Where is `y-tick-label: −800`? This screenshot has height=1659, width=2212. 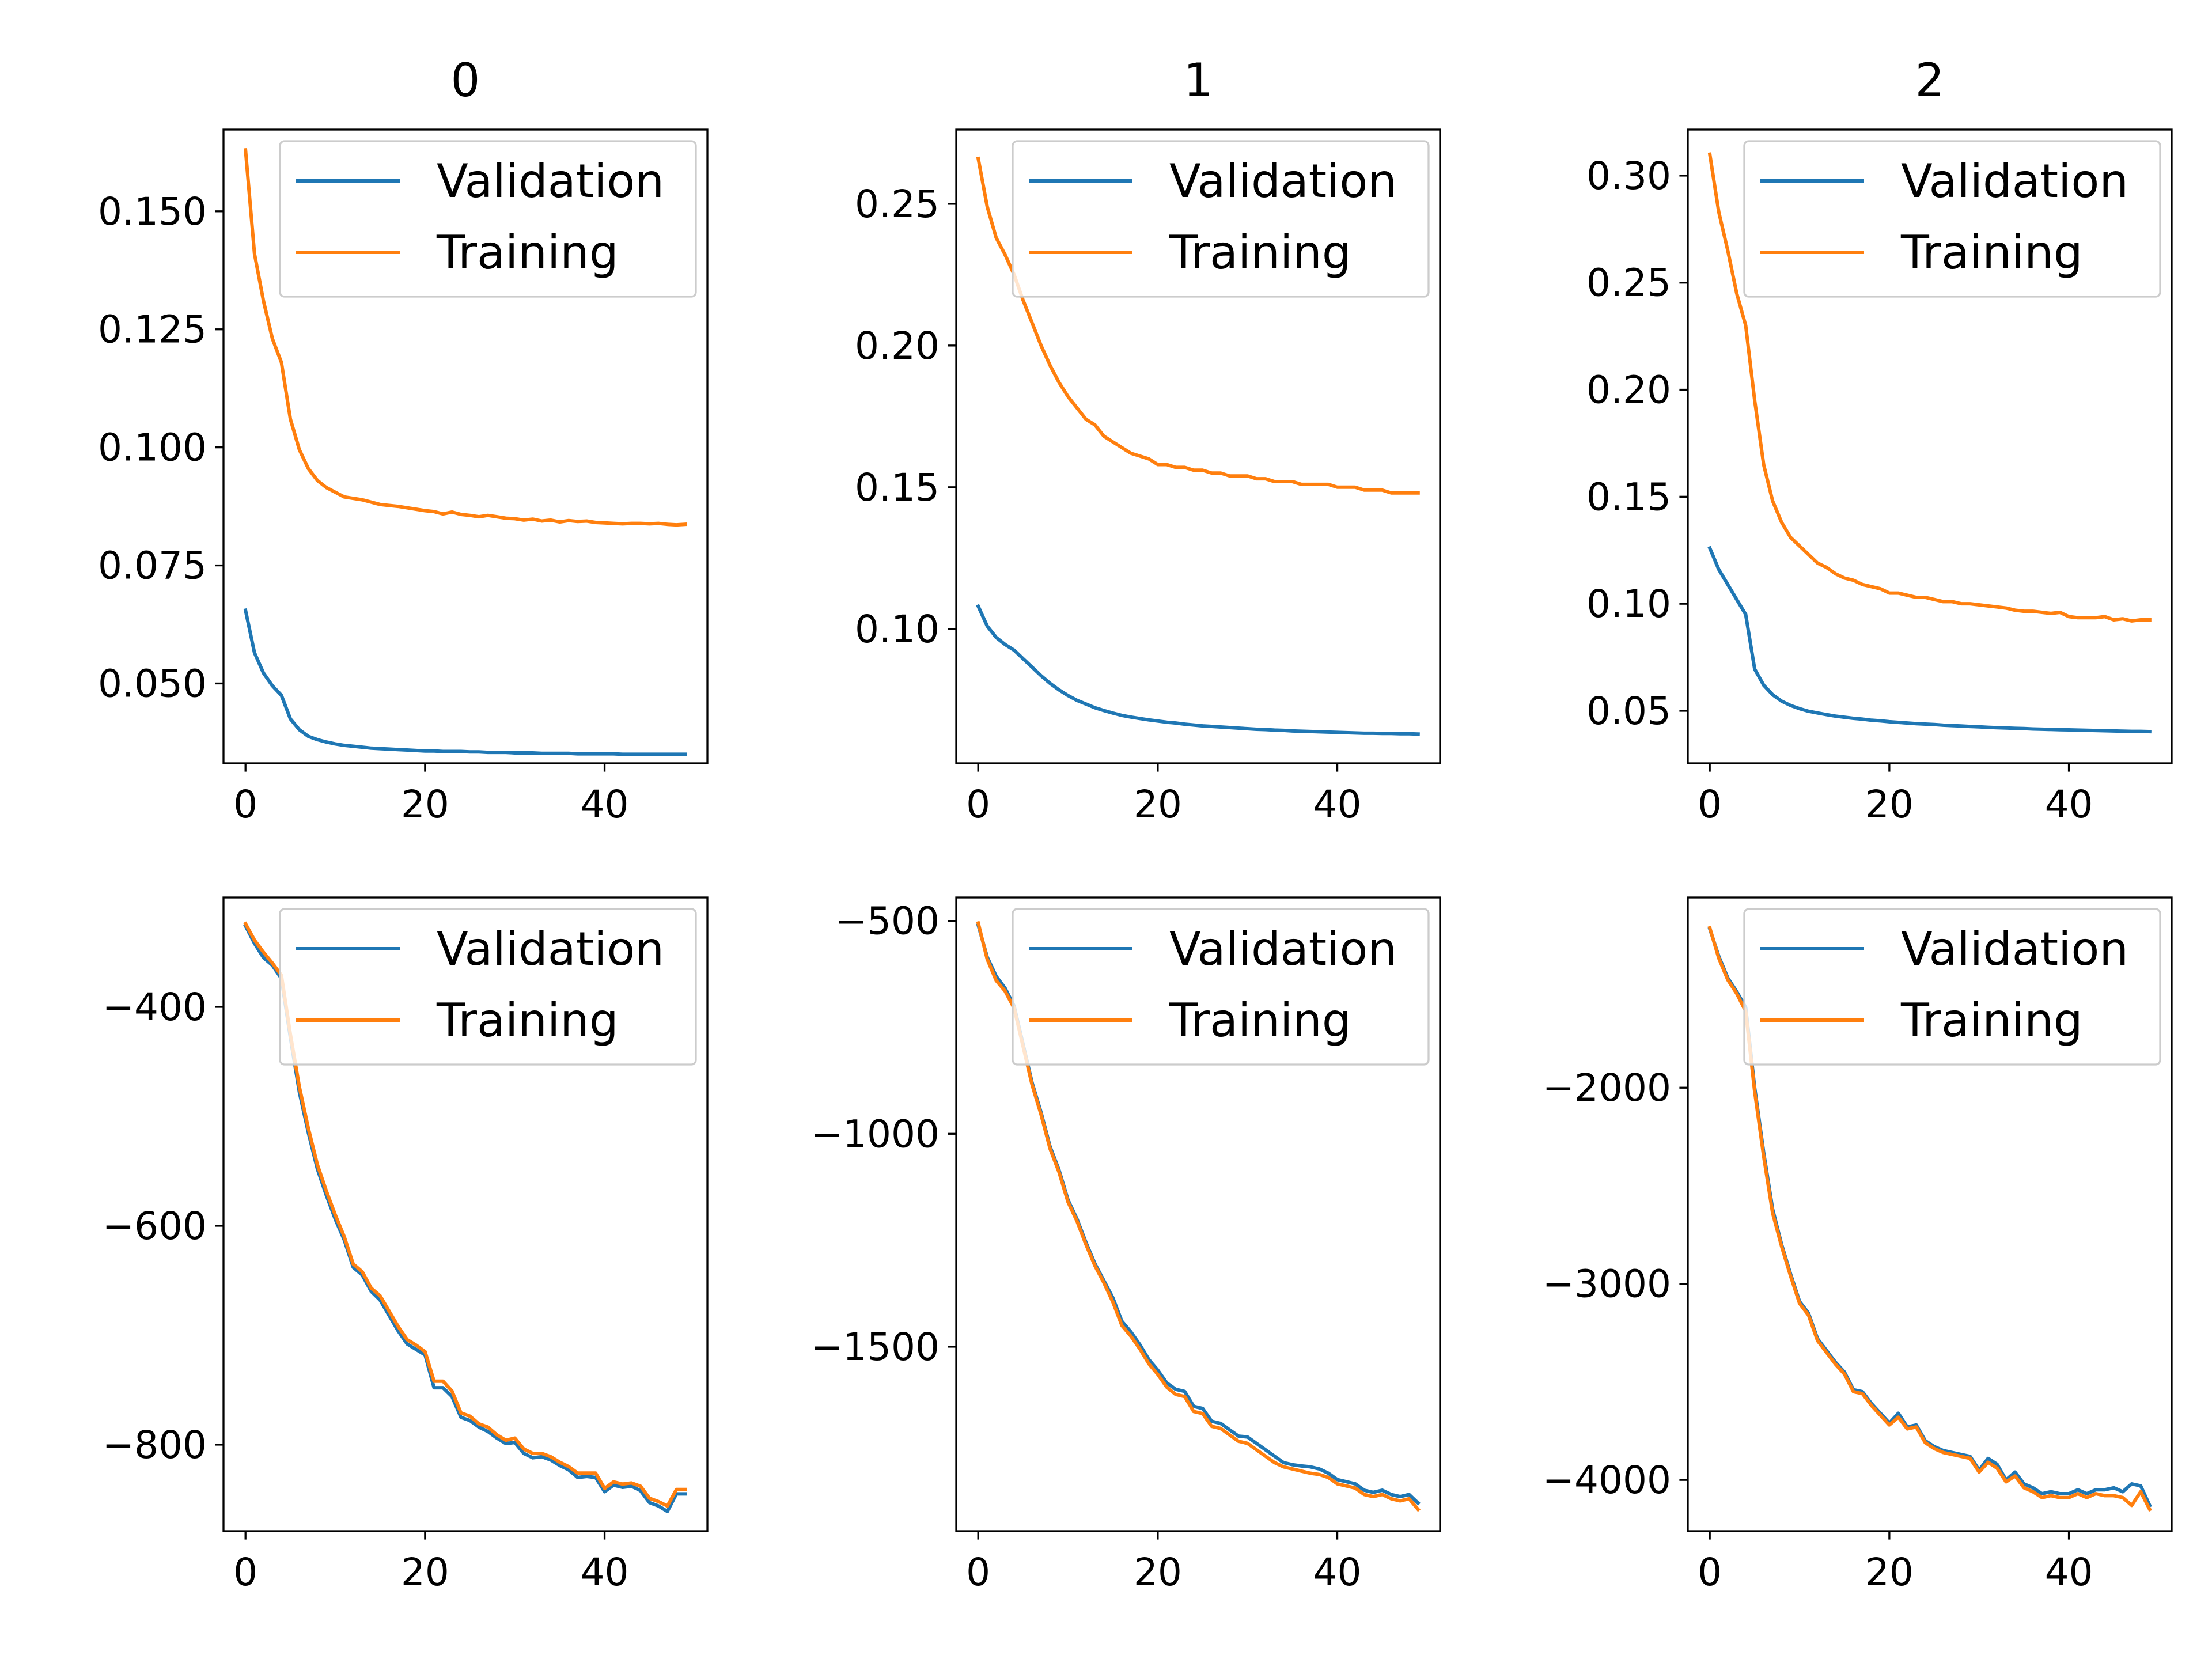 y-tick-label: −800 is located at coordinates (155, 1445).